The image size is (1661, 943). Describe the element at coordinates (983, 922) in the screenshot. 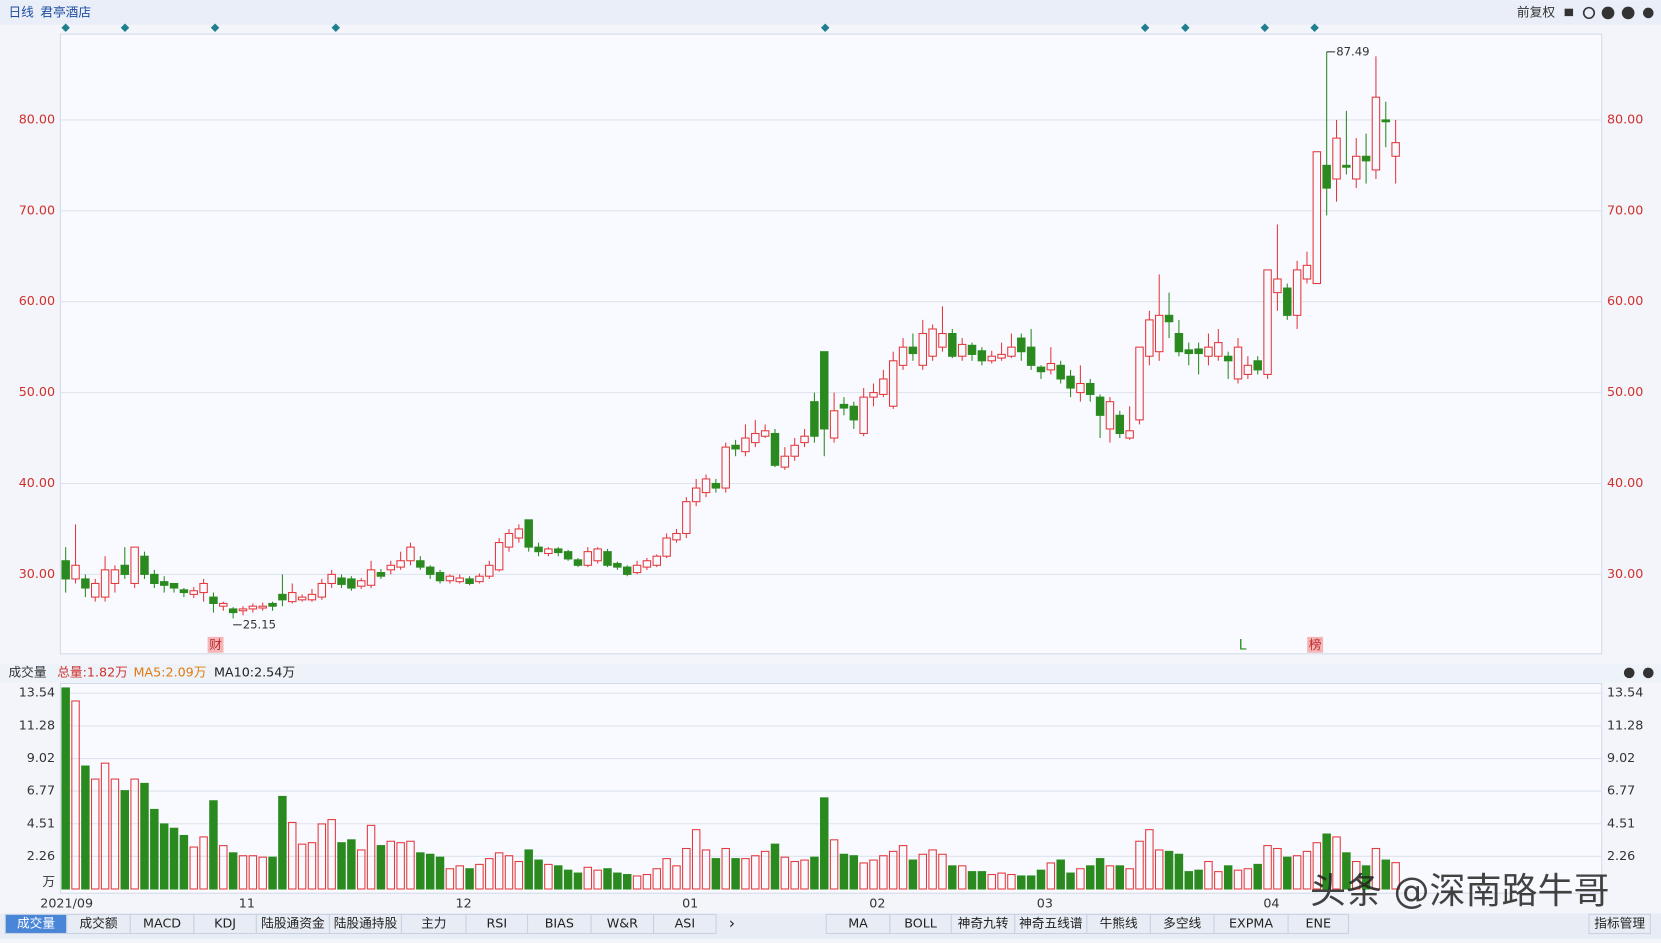

I see `tab-label: 神奇九转` at that location.